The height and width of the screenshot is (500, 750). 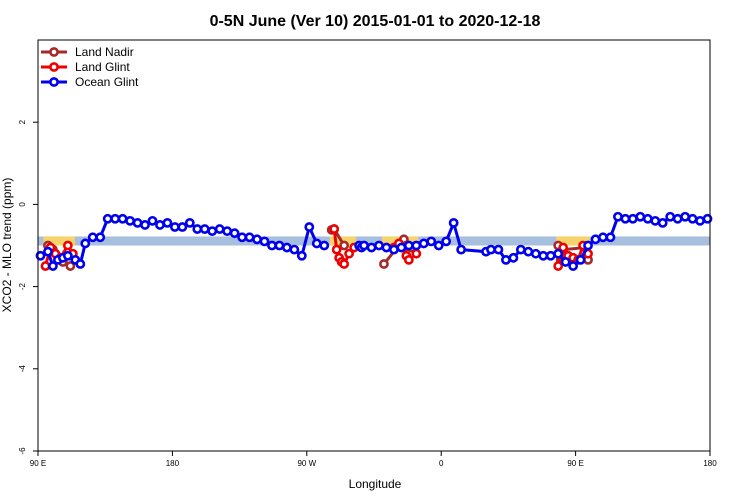 What do you see at coordinates (102, 67) in the screenshot?
I see `legend-land-glint-label: Land Glint` at bounding box center [102, 67].